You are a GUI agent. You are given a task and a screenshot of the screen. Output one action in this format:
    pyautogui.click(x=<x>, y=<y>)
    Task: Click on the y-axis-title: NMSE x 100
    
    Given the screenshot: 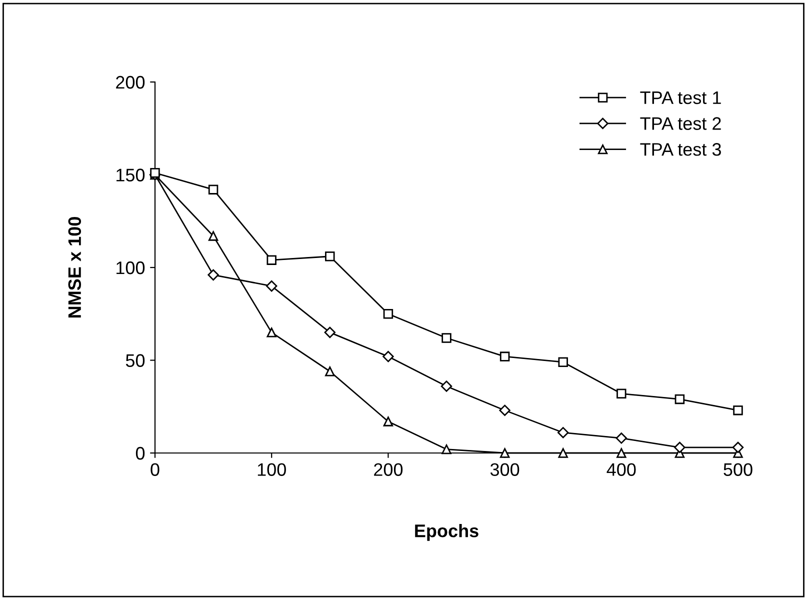 What is the action you would take?
    pyautogui.click(x=75, y=267)
    